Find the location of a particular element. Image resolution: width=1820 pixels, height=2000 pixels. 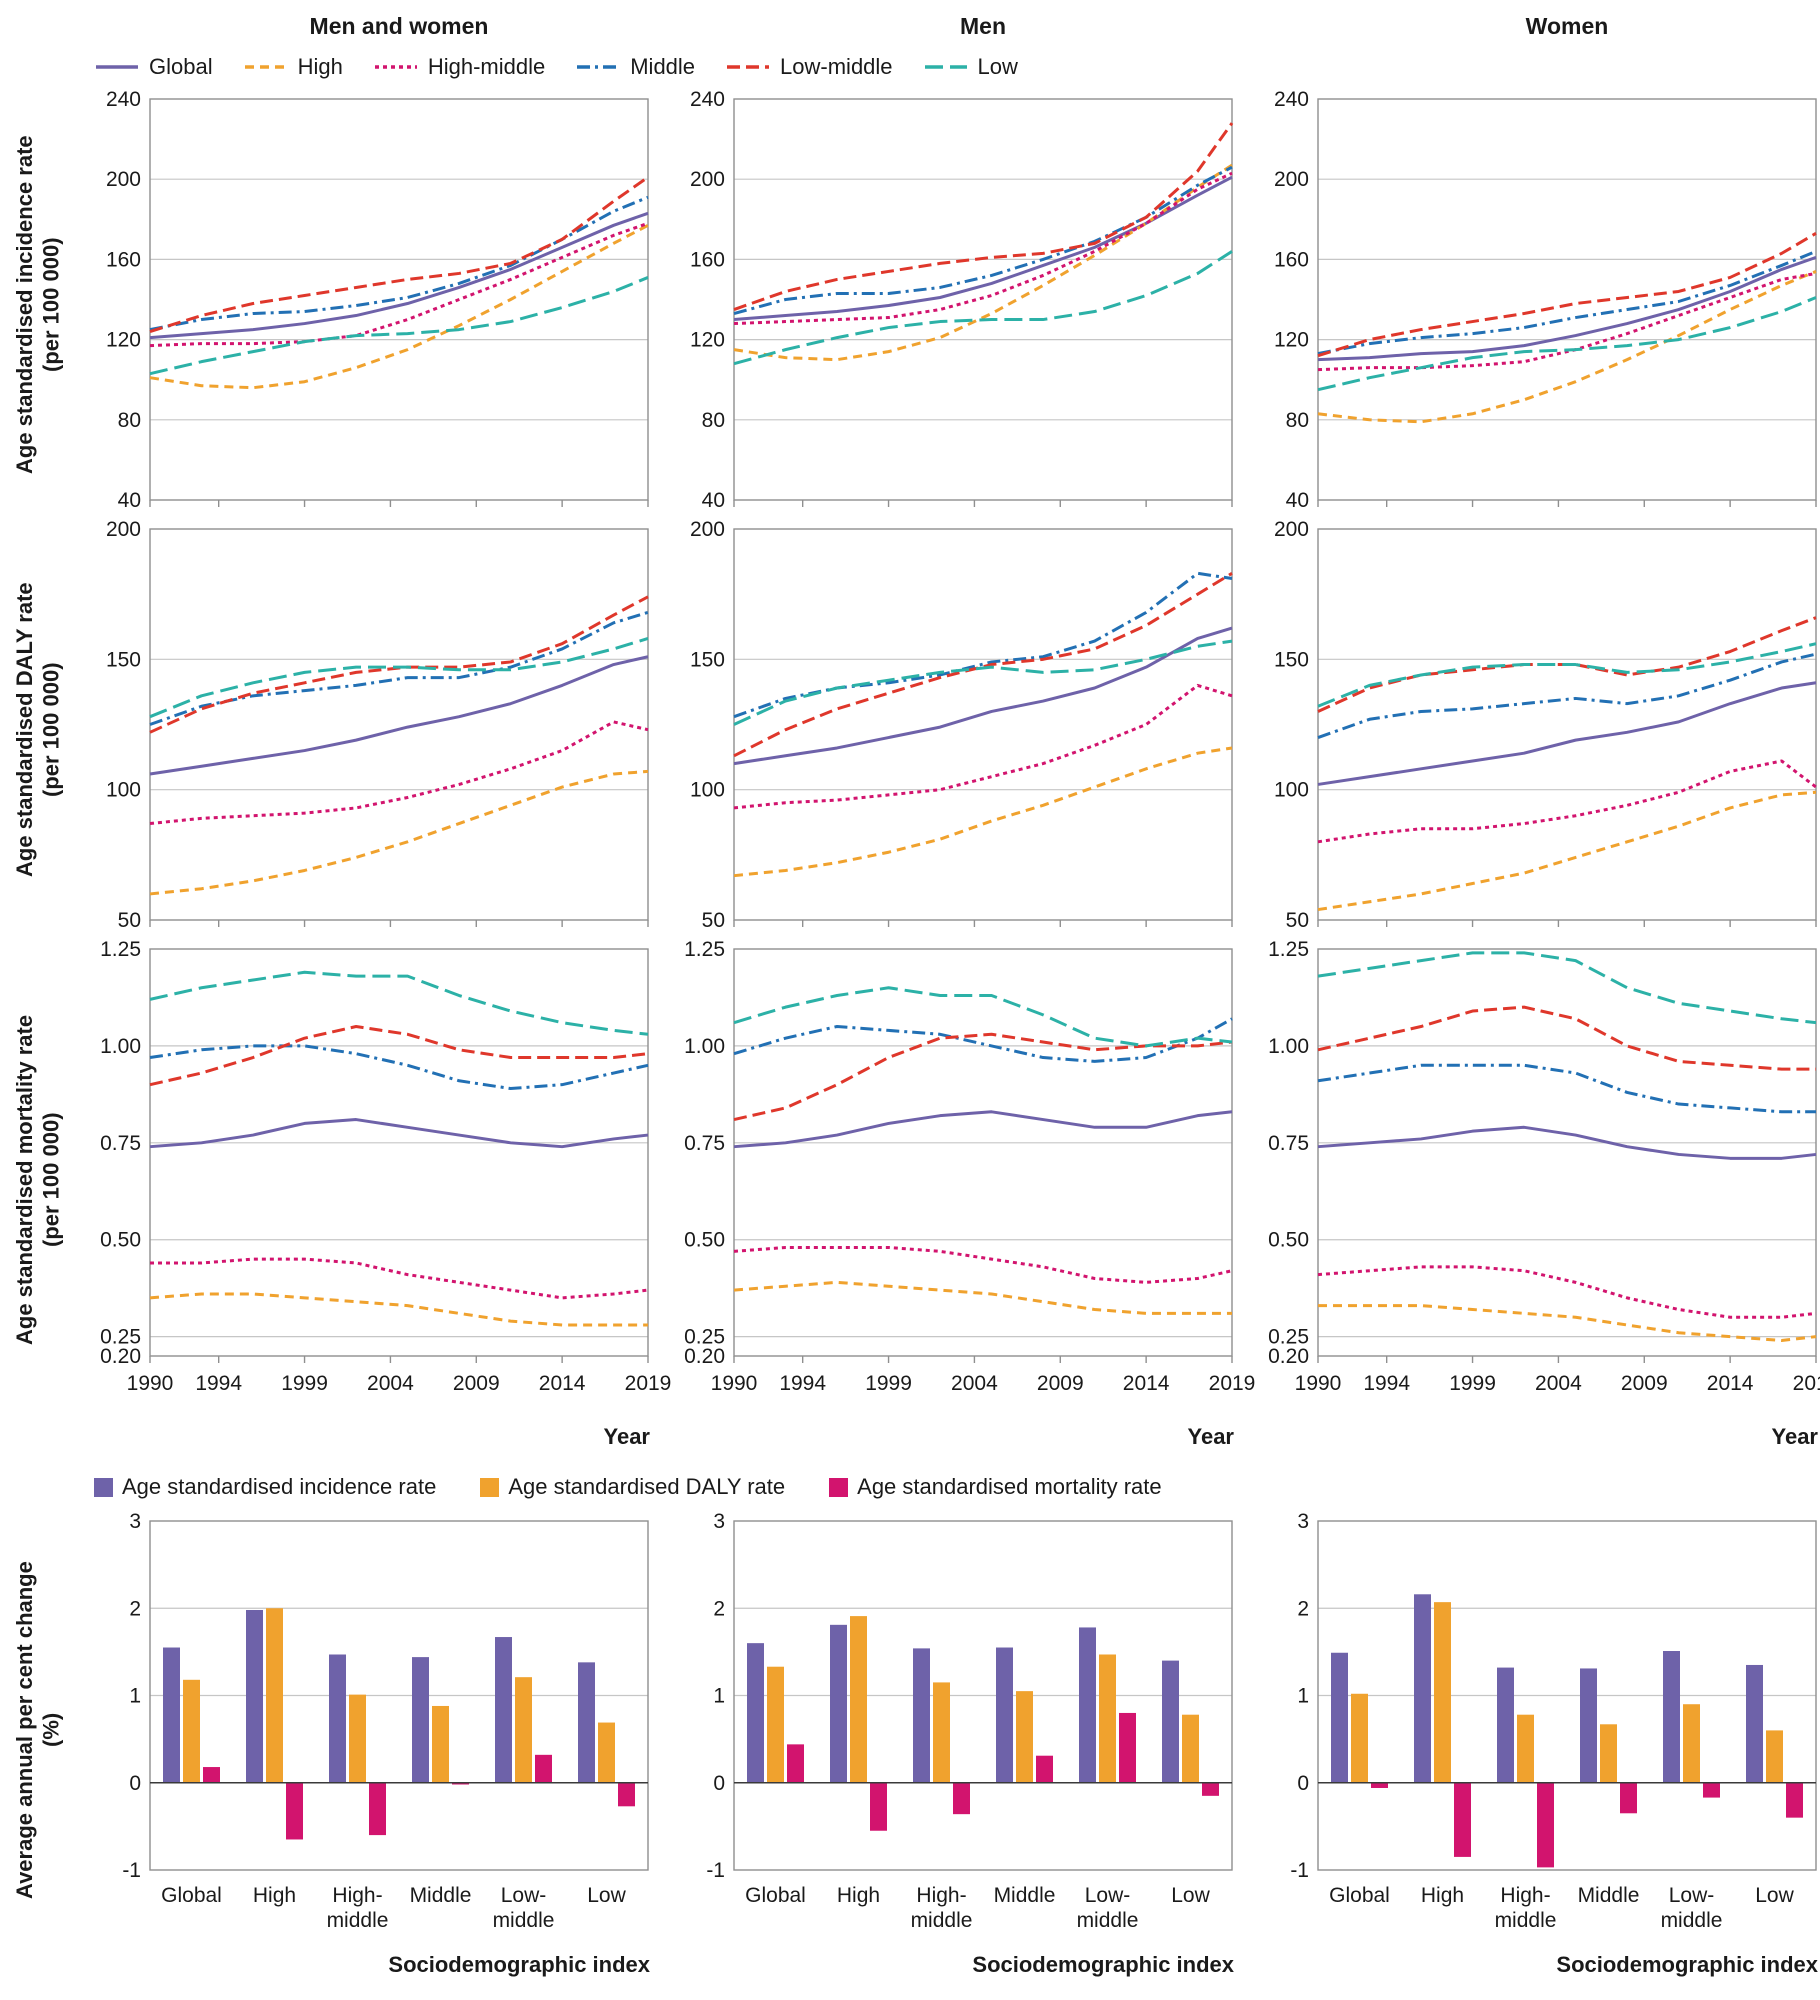

legend-label: High-middle is located at coordinates (486, 66).